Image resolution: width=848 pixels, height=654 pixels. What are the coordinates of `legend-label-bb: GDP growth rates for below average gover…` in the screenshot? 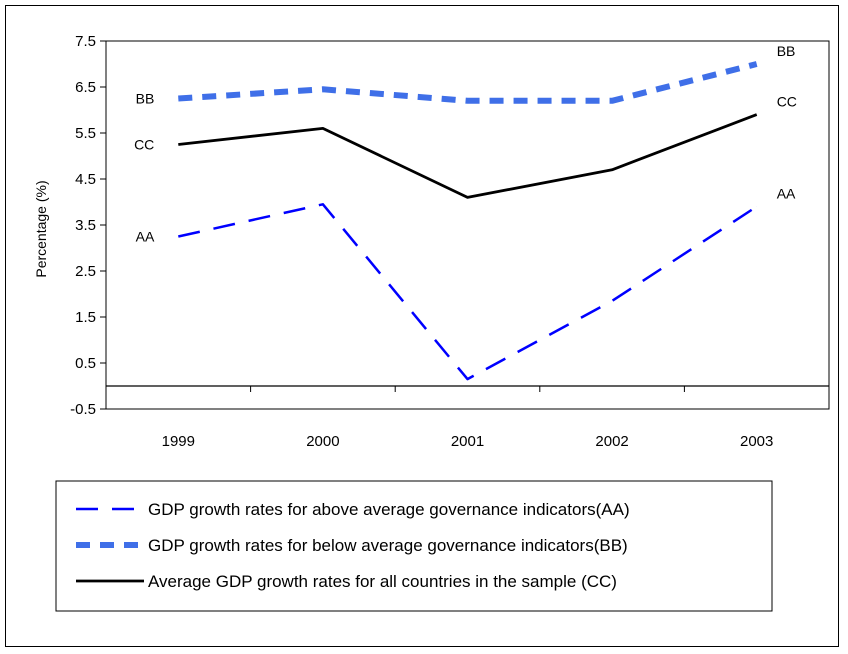 It's located at (388, 545).